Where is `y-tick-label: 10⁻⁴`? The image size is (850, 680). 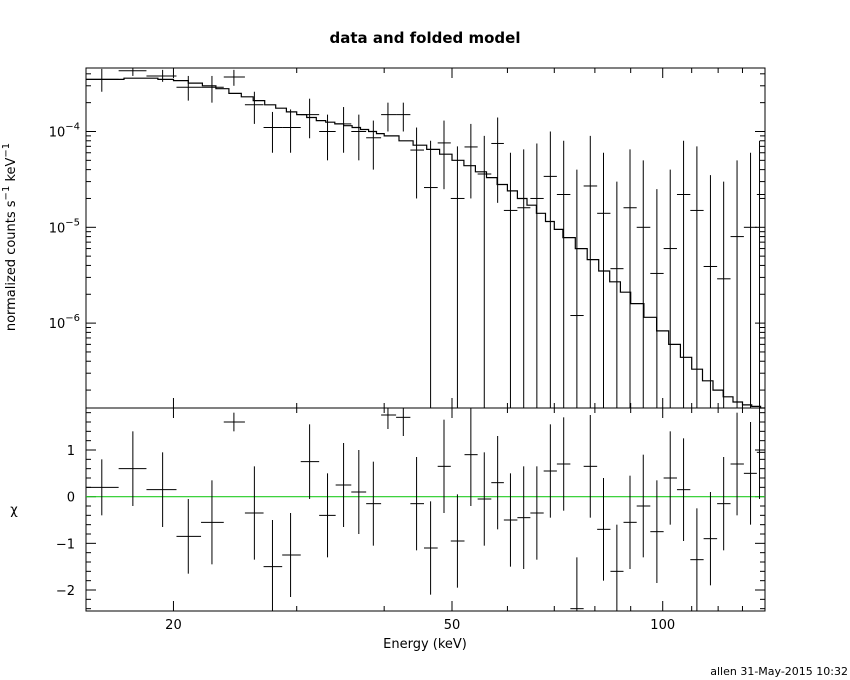
y-tick-label: 10⁻⁴ is located at coordinates (64, 130).